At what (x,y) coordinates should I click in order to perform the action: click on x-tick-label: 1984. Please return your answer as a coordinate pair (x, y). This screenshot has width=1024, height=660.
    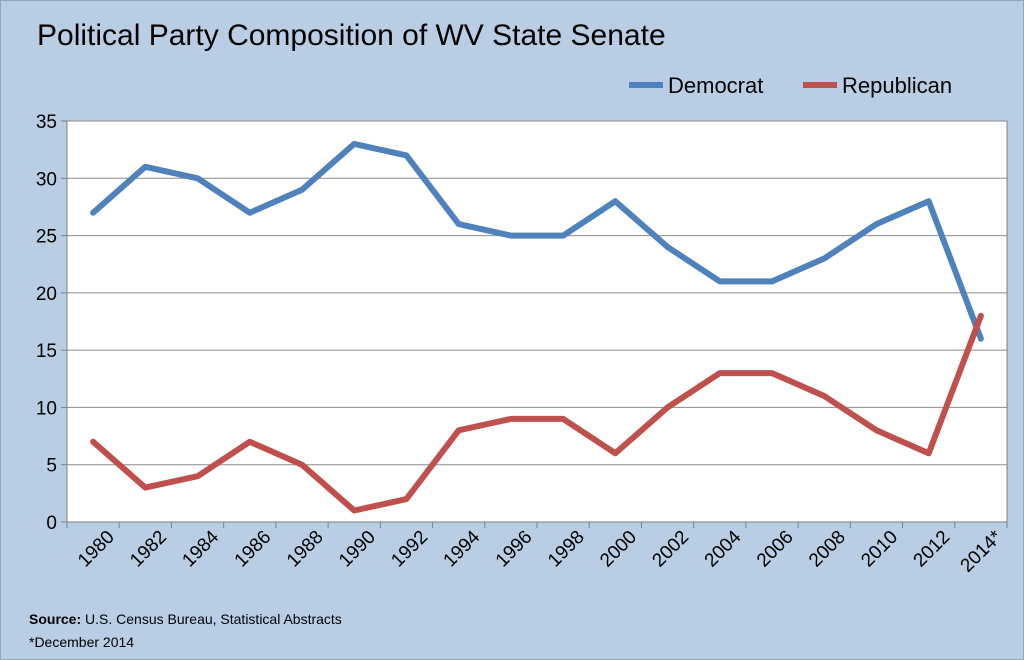
    Looking at the image, I should click on (200, 548).